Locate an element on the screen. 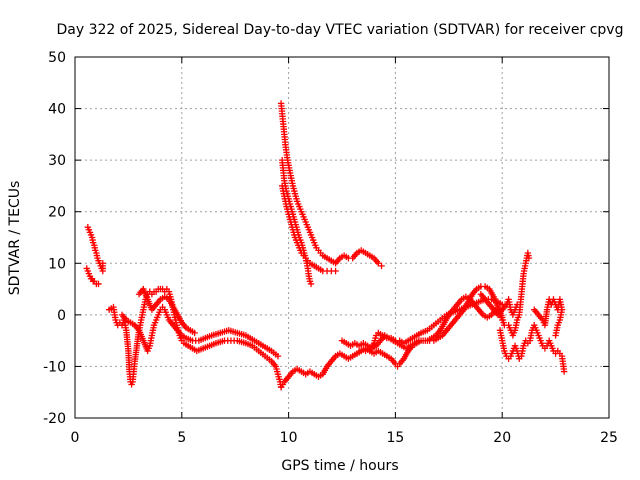 This screenshot has height=480, width=640. y-tick-label: -20 is located at coordinates (54, 419).